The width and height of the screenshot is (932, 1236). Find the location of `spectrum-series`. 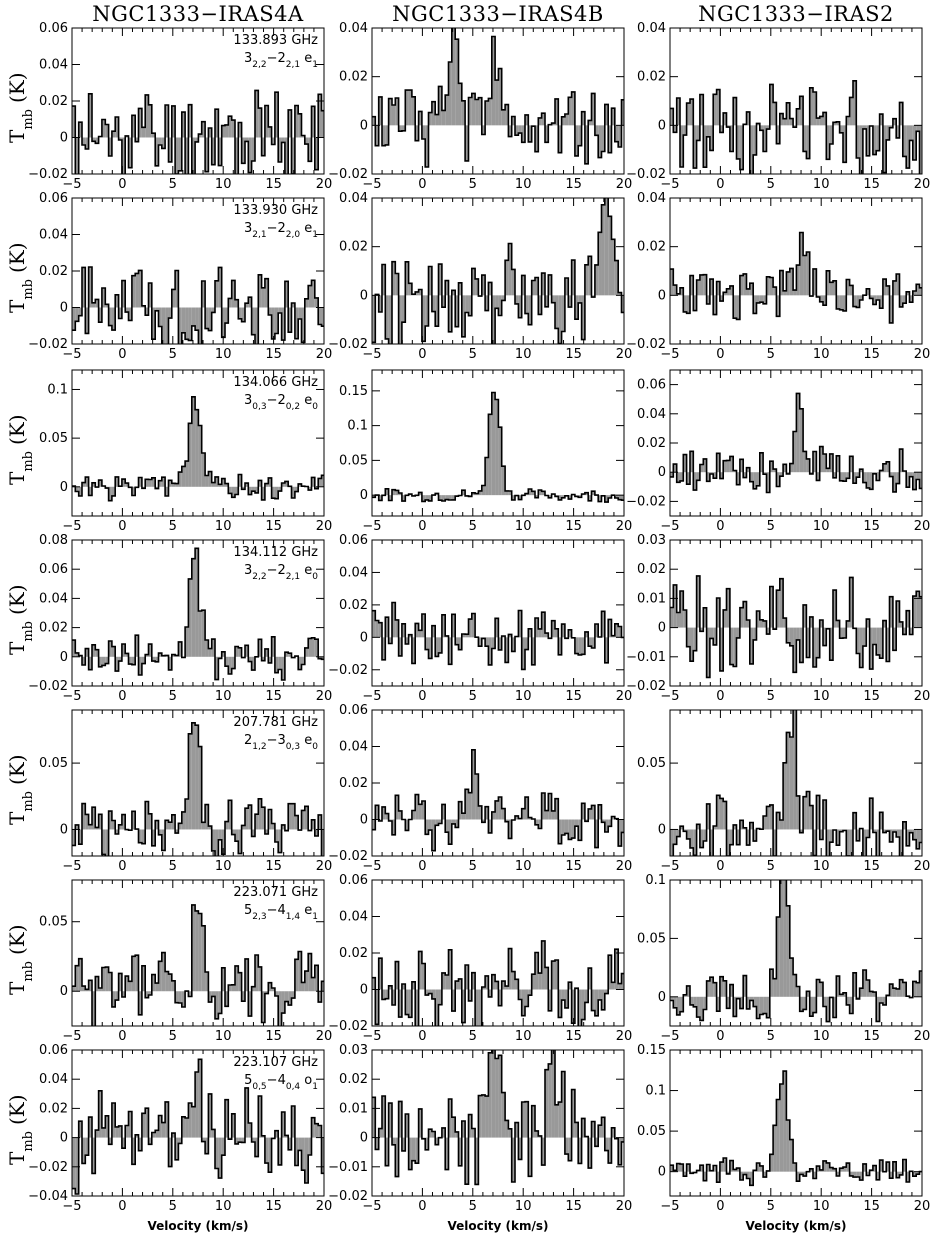

spectrum-series is located at coordinates (498, 800).